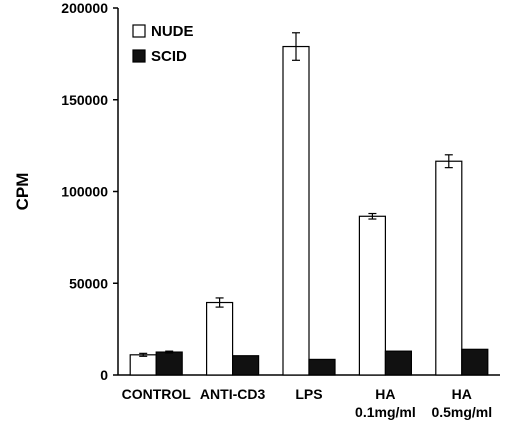  Describe the element at coordinates (139, 56) in the screenshot. I see `legend-swatch-scid` at that location.